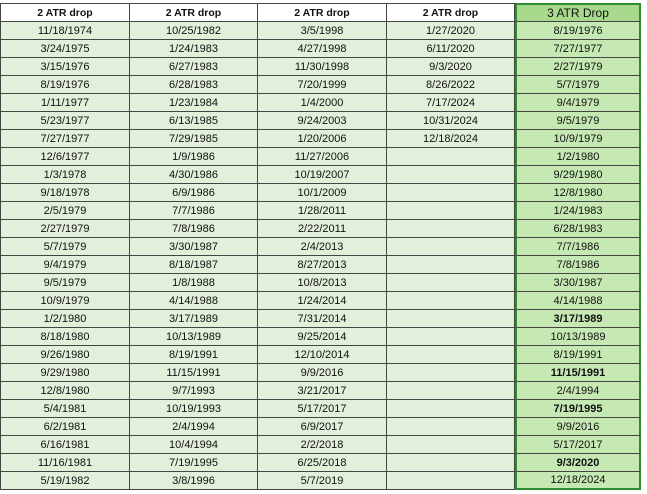  I want to click on date-cell: 8/26/2022, so click(451, 85).